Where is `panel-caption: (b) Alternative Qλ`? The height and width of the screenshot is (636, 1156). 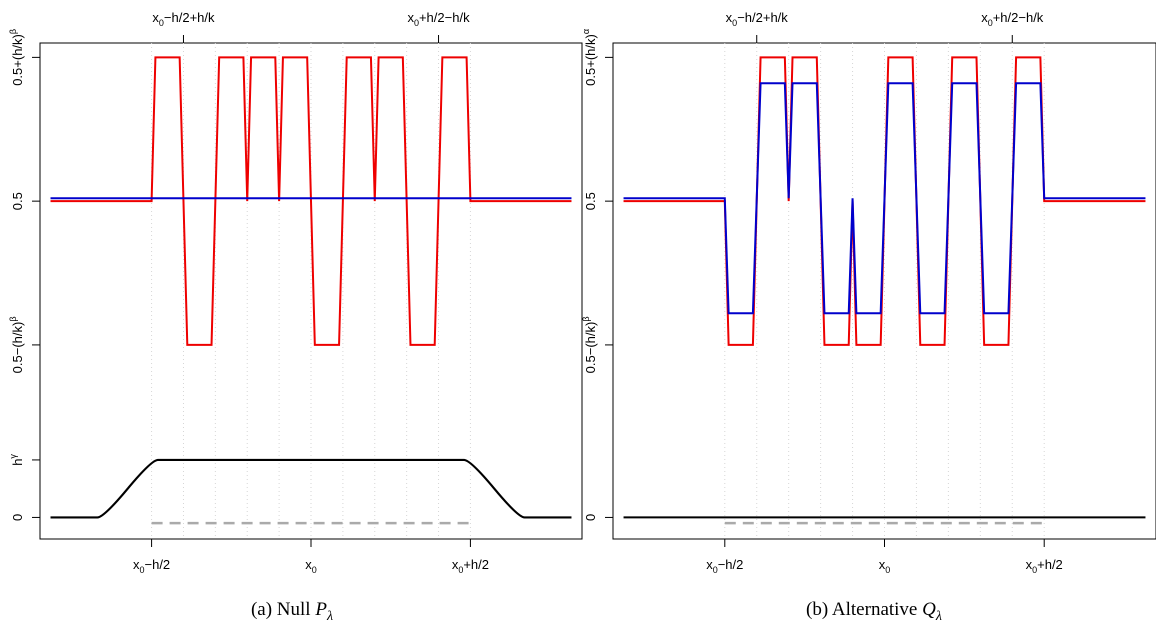 panel-caption: (b) Alternative Qλ is located at coordinates (874, 611).